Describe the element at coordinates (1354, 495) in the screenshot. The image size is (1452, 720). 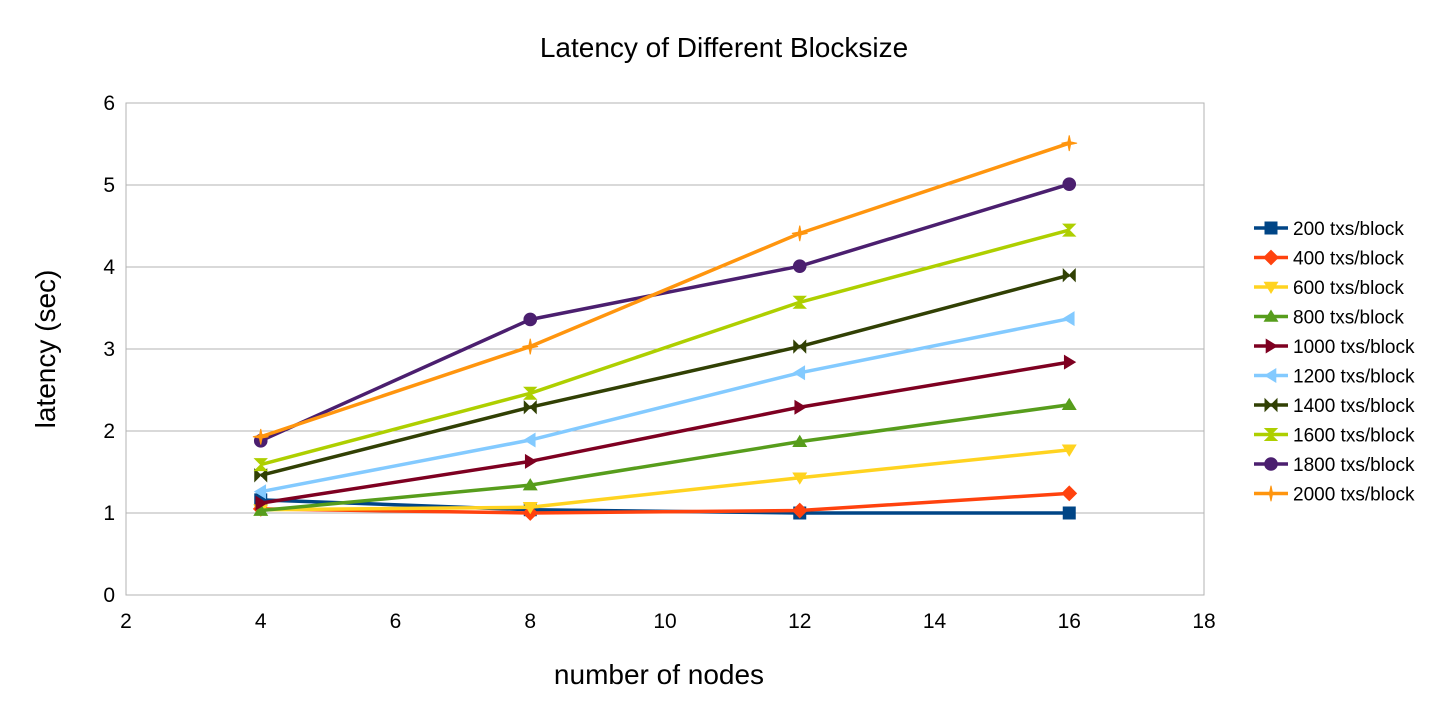
I see `legend-label: 2000 txs/block` at that location.